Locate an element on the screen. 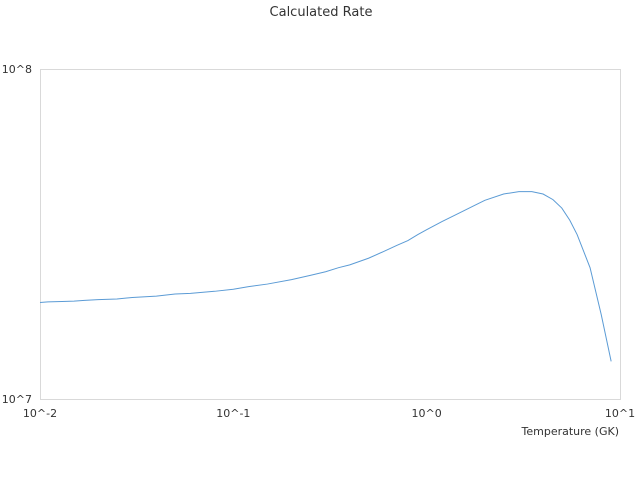 The height and width of the screenshot is (480, 640). x-tick-label-0: 10^-2 is located at coordinates (40, 413).